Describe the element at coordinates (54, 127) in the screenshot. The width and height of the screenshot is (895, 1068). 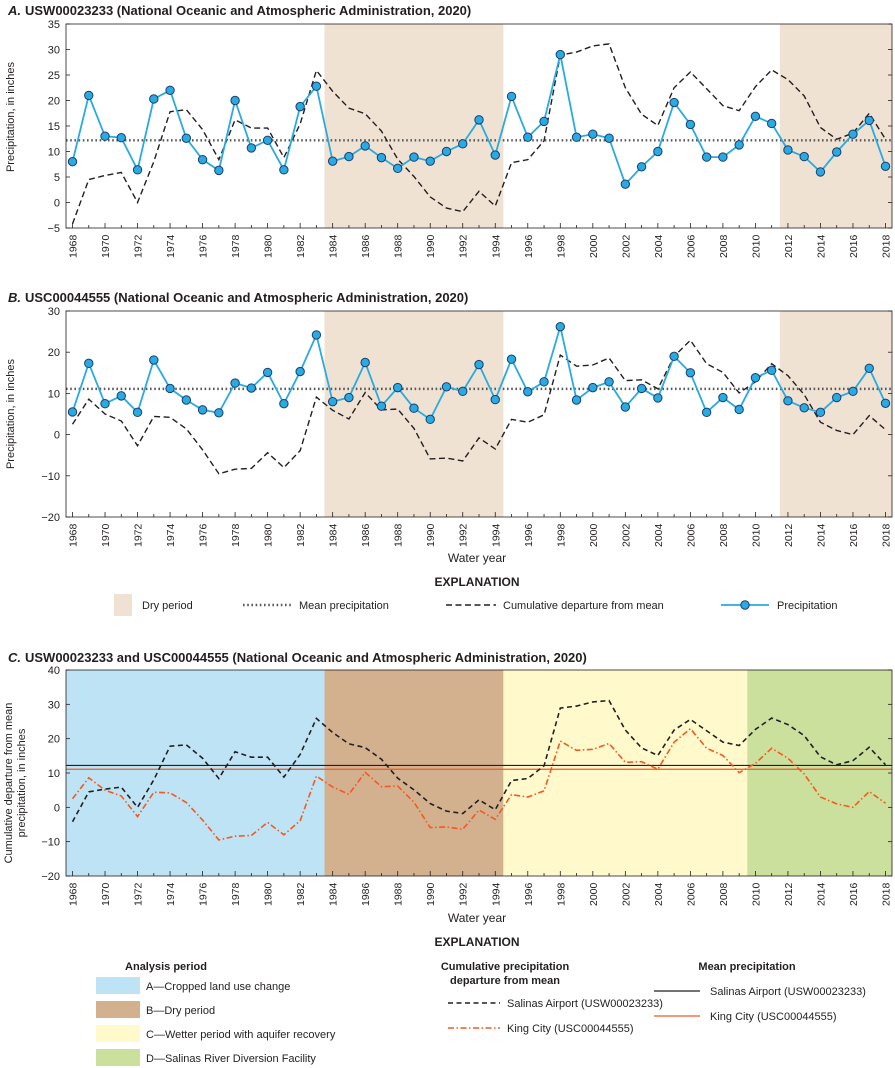
I see `panel-a-ytick-label: 15` at that location.